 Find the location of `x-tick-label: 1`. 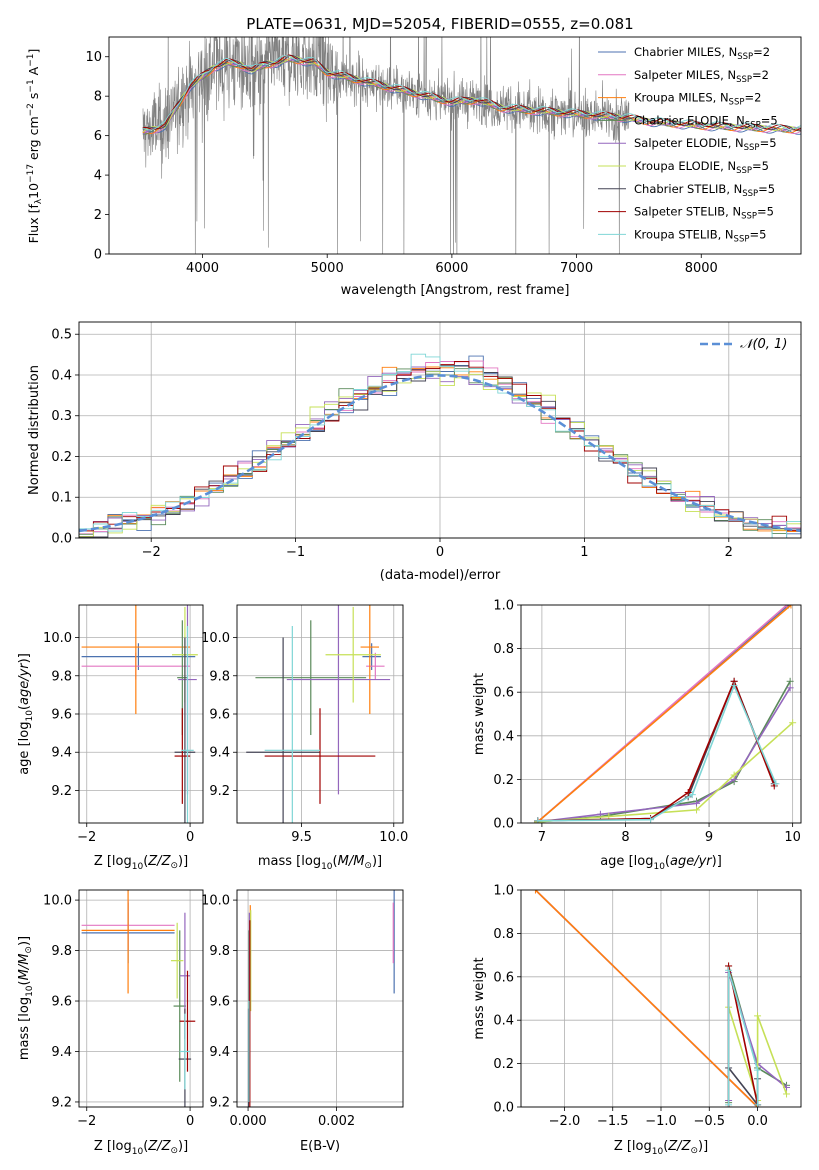

x-tick-label: 1 is located at coordinates (584, 552).